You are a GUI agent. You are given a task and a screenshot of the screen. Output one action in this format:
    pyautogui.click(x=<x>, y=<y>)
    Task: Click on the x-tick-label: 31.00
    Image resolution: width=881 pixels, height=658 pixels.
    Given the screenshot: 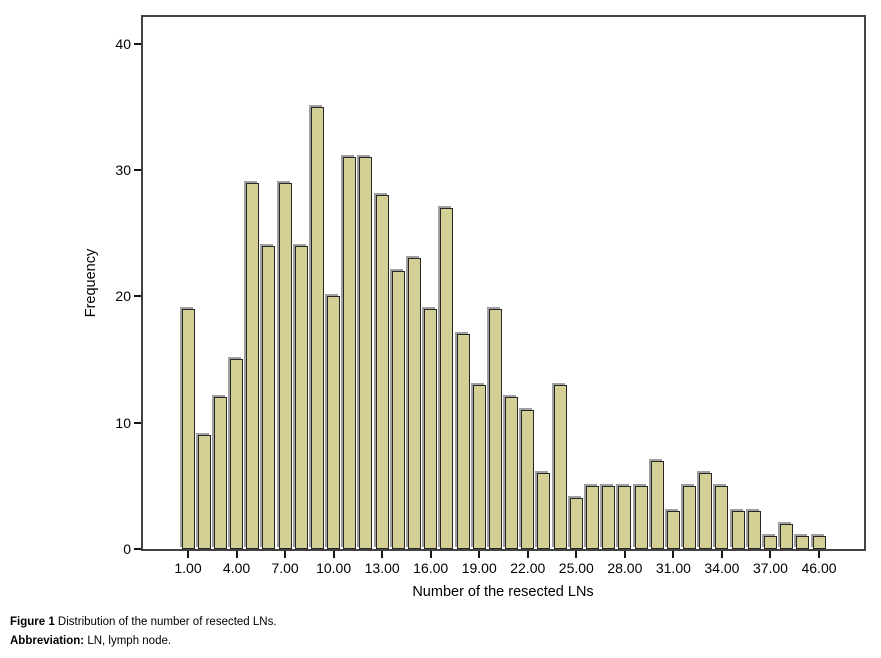 What is the action you would take?
    pyautogui.click(x=673, y=568)
    